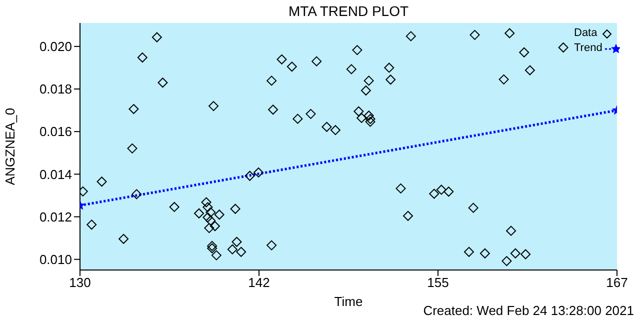  What do you see at coordinates (55, 216) in the screenshot?
I see `y-tick-label: 0.012` at bounding box center [55, 216].